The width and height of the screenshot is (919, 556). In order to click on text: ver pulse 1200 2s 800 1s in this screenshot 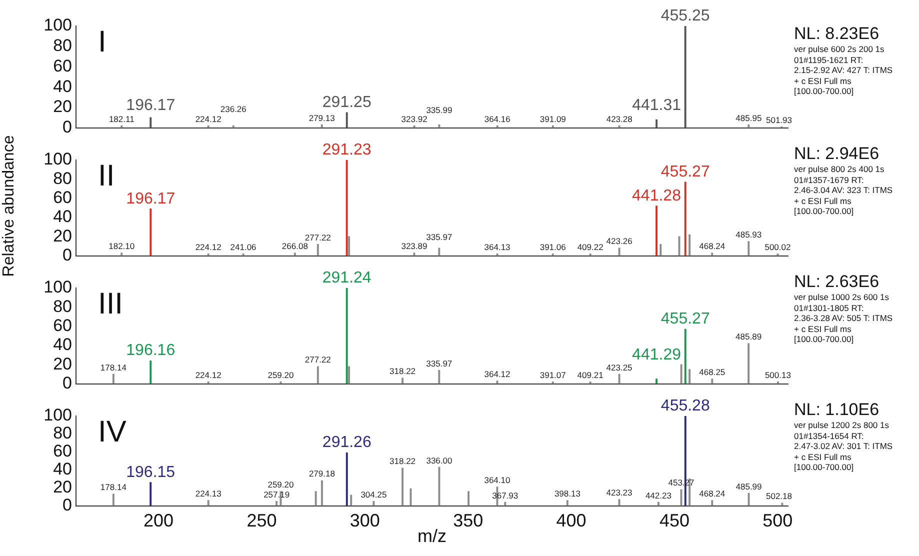, I will do `click(842, 425)`.